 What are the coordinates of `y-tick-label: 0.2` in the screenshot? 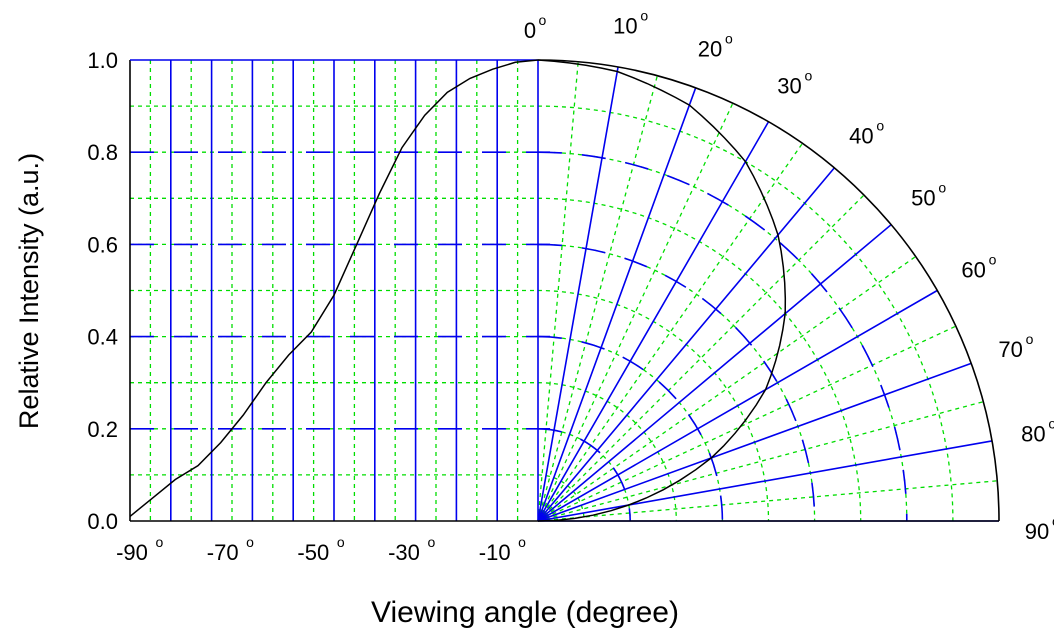 It's located at (102, 429).